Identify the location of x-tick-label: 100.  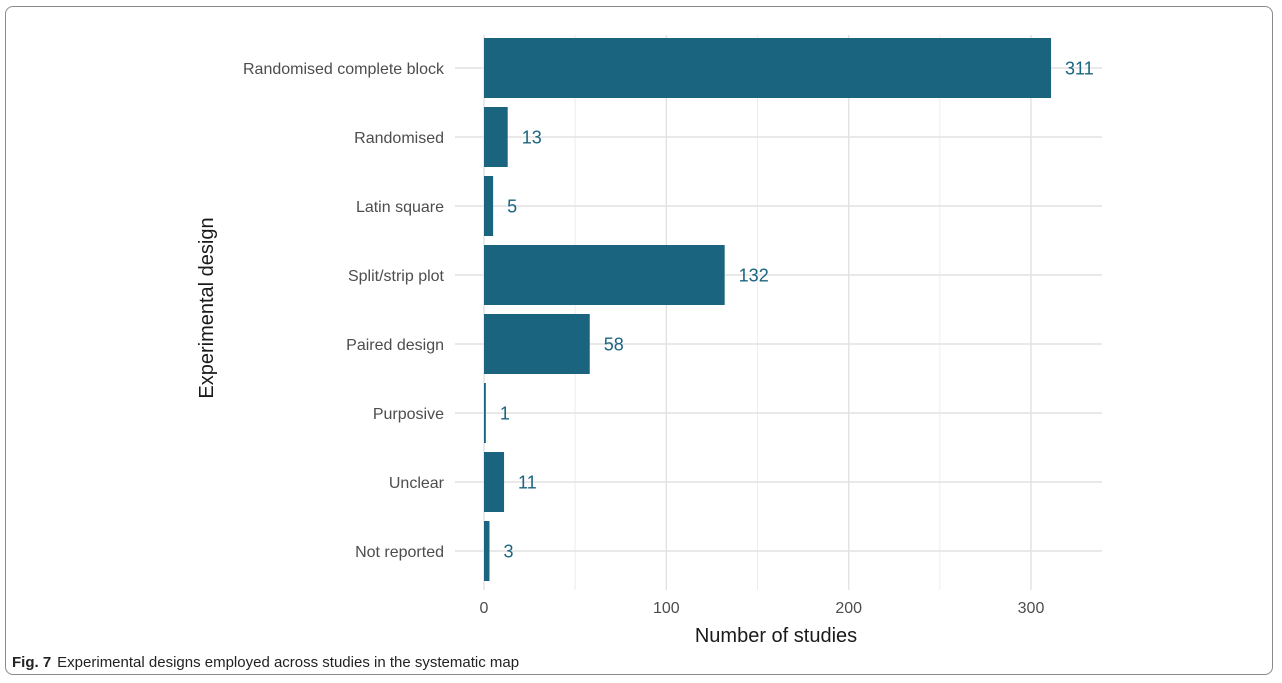
(666, 608).